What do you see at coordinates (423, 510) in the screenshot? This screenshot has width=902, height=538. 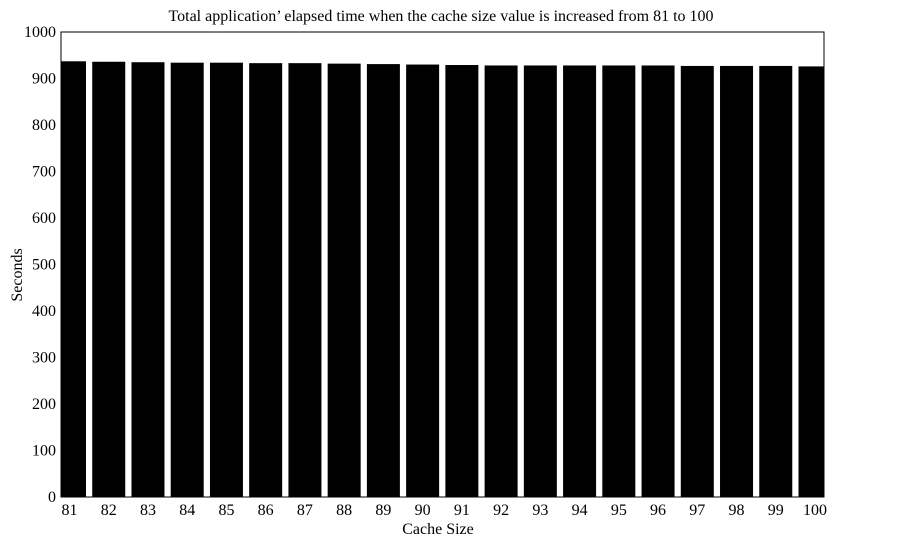 I see `x-tick-label: 90` at bounding box center [423, 510].